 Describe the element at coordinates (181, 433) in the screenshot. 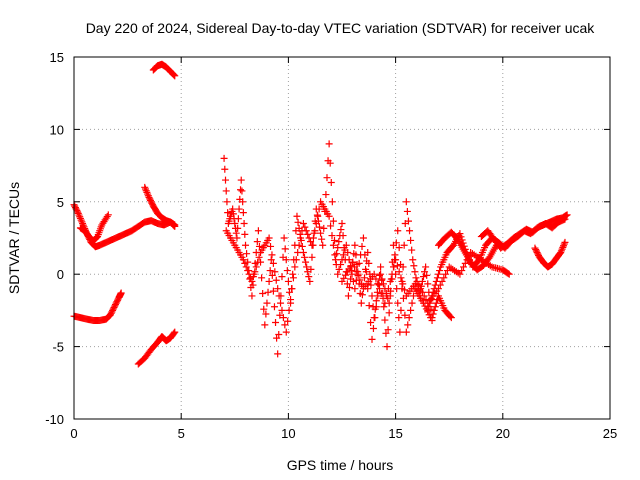

I see `x-tick-label: 5` at that location.